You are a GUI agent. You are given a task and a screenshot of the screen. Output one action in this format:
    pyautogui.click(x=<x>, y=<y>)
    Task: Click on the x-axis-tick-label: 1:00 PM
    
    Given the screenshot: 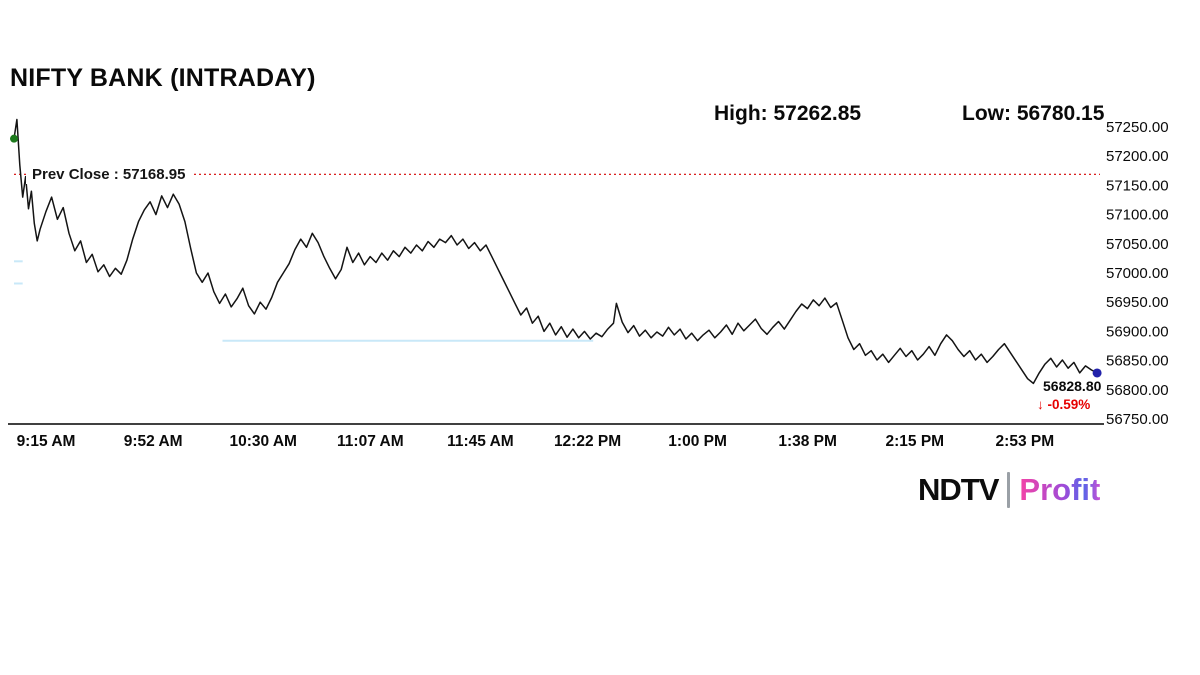 What is the action you would take?
    pyautogui.click(x=697, y=441)
    